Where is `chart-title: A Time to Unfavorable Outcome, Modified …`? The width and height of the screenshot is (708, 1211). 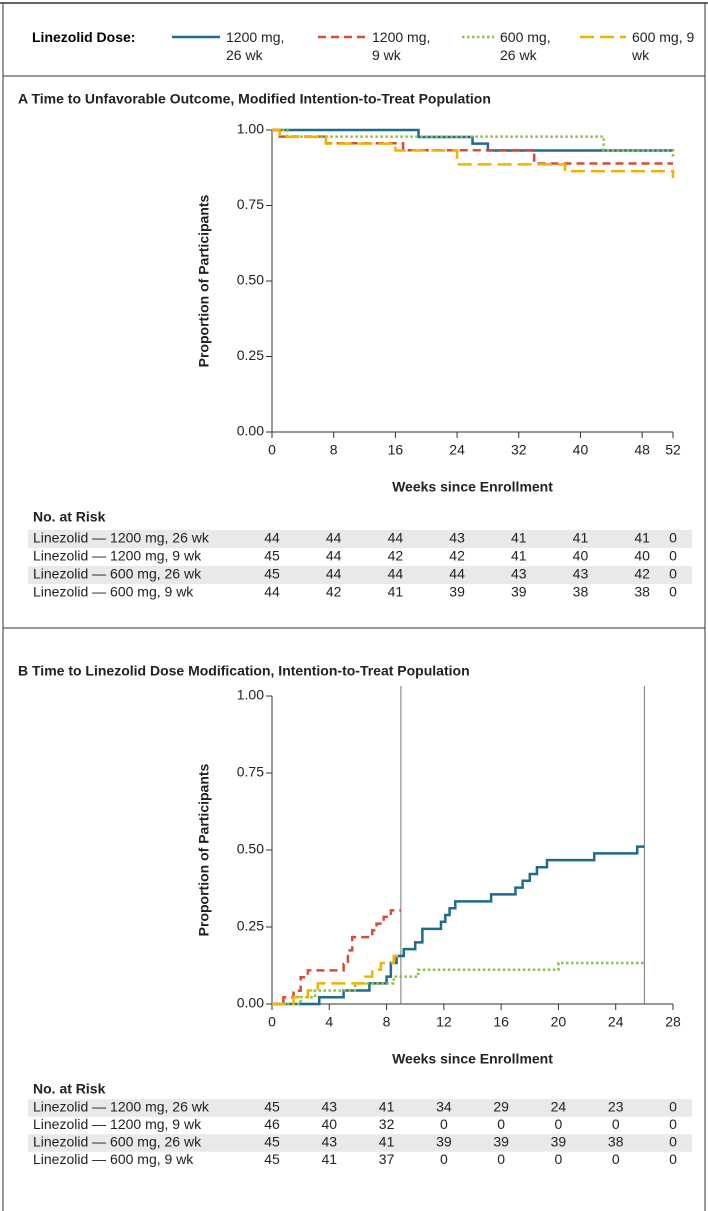 chart-title: A Time to Unfavorable Outcome, Modified … is located at coordinates (254, 99).